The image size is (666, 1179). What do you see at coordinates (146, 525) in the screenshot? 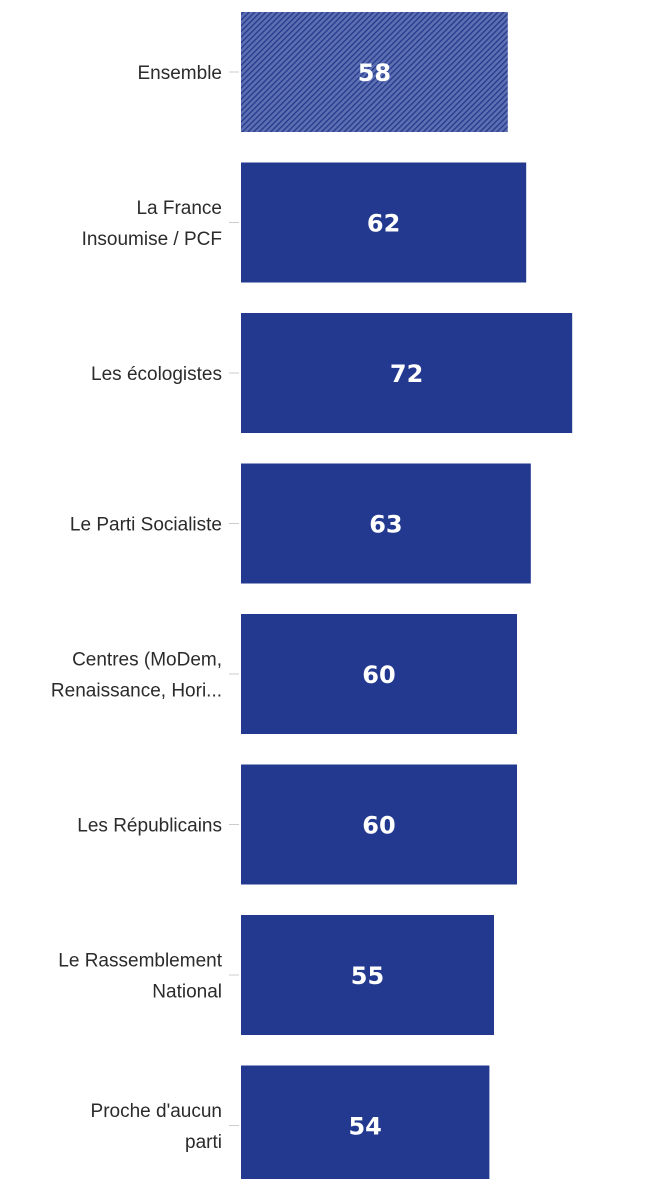
I see `category-label: Le Parti Socialiste` at bounding box center [146, 525].